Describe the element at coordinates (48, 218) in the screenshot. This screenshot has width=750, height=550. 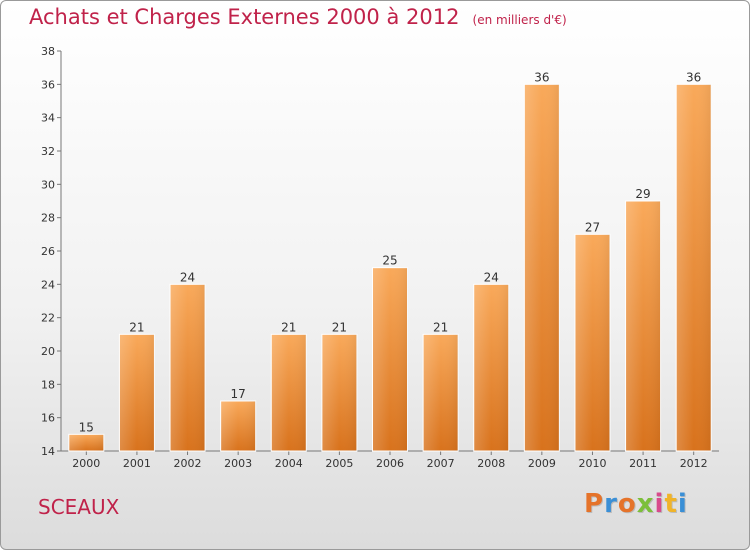
I see `y-tick-label: 28` at that location.